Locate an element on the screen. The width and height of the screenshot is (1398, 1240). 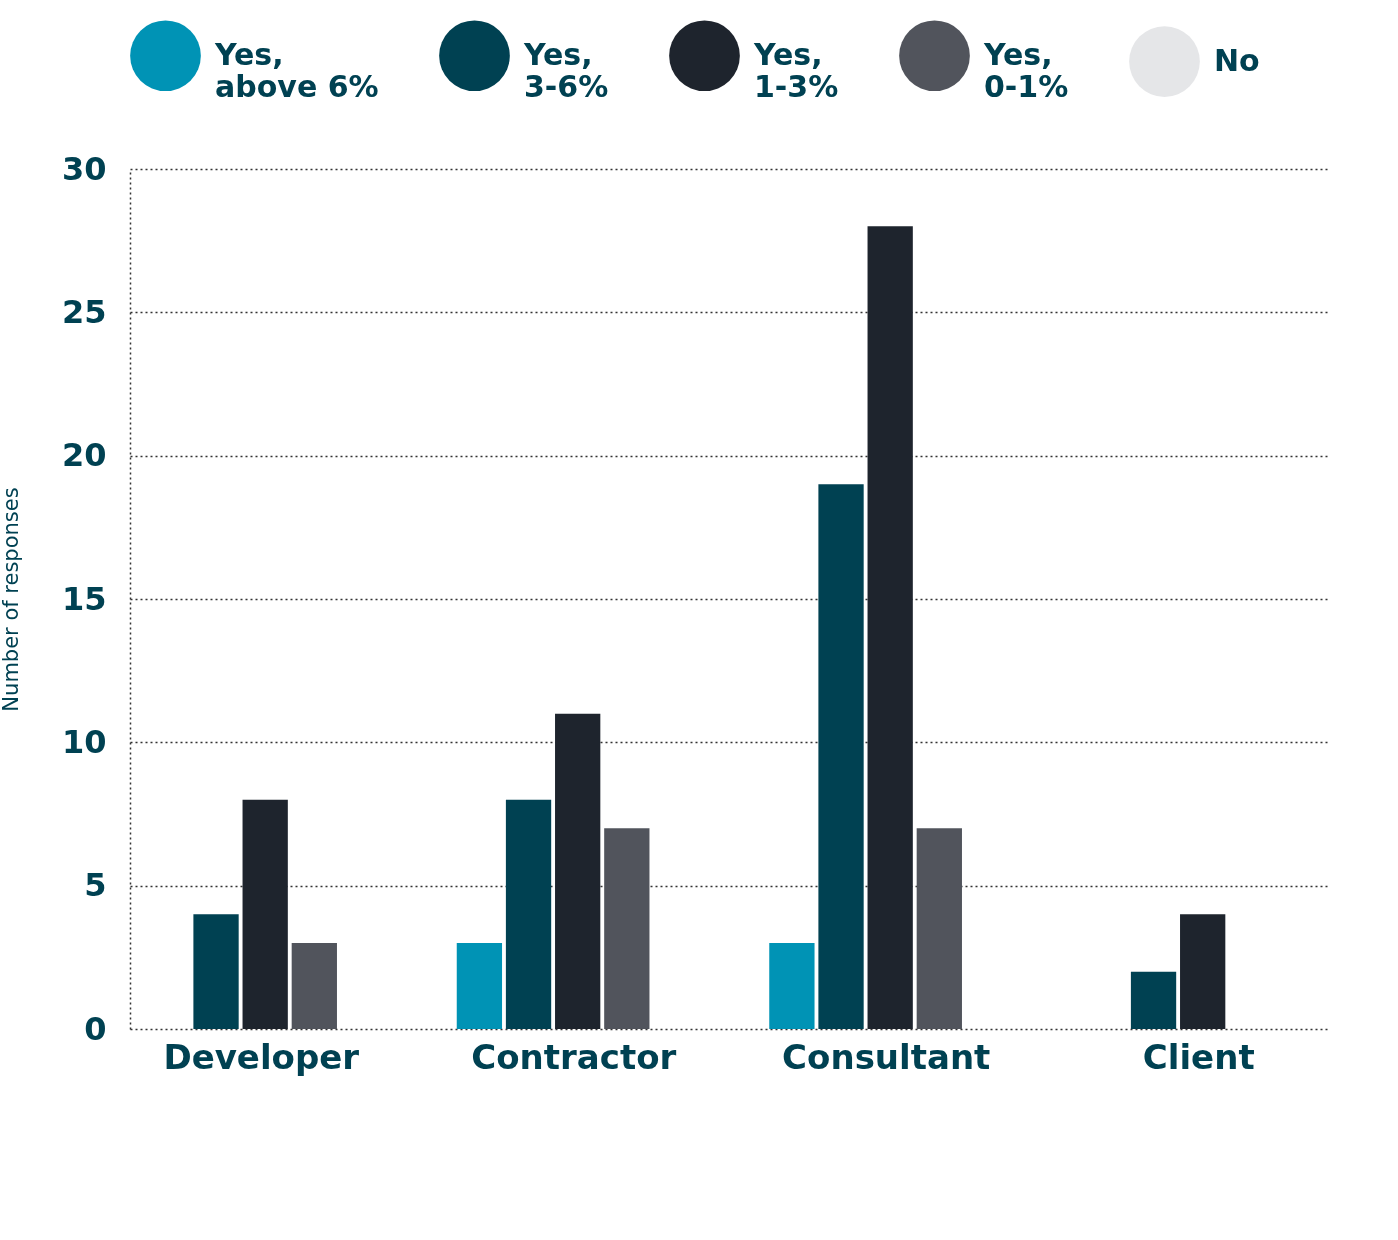
y-tick-label: 15 is located at coordinates (84, 598).